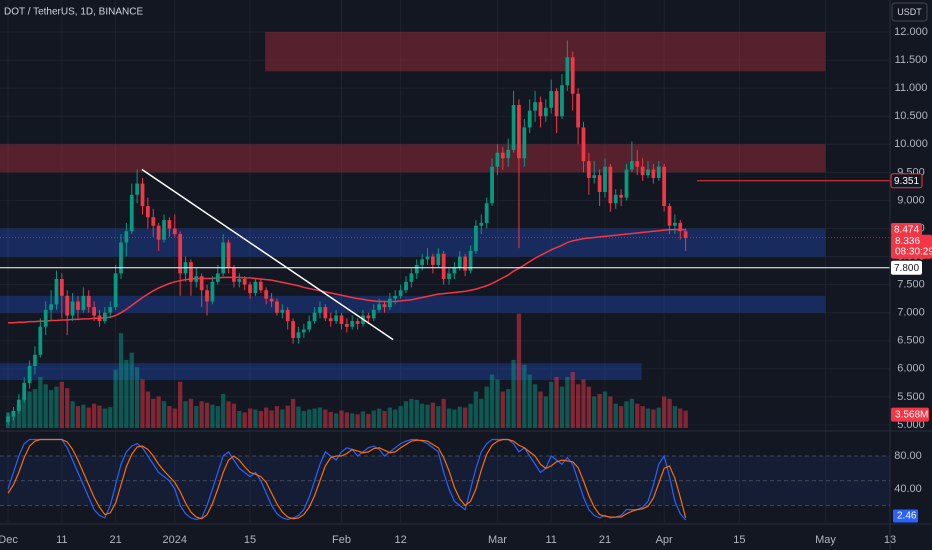 This screenshot has height=550, width=932. I want to click on y-tick-label: 6.500, so click(911, 341).